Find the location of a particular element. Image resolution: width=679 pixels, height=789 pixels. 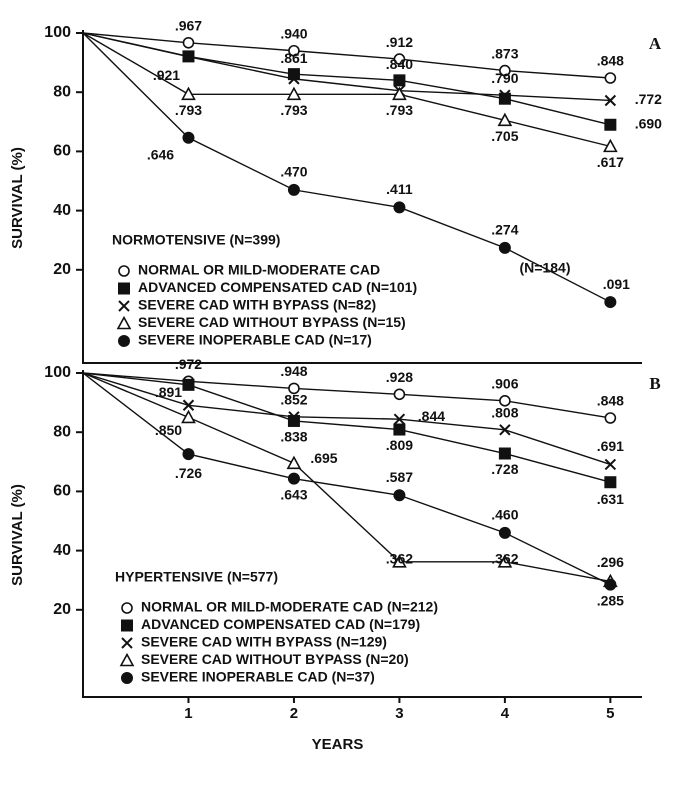

value-label: .940 is located at coordinates (293, 33).